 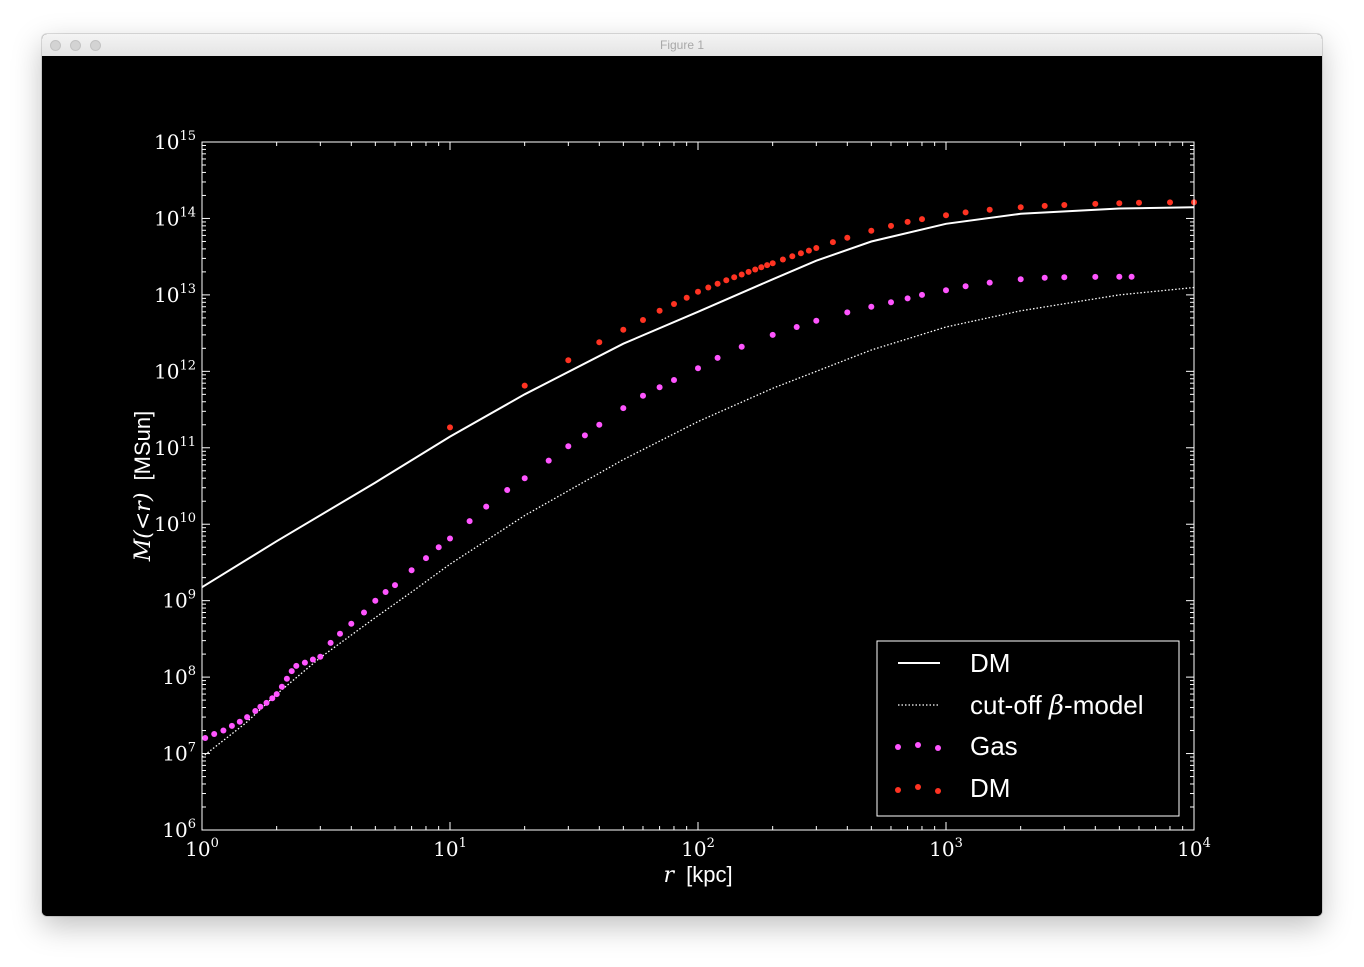 What do you see at coordinates (938, 748) in the screenshot?
I see `legend-marker-gas` at bounding box center [938, 748].